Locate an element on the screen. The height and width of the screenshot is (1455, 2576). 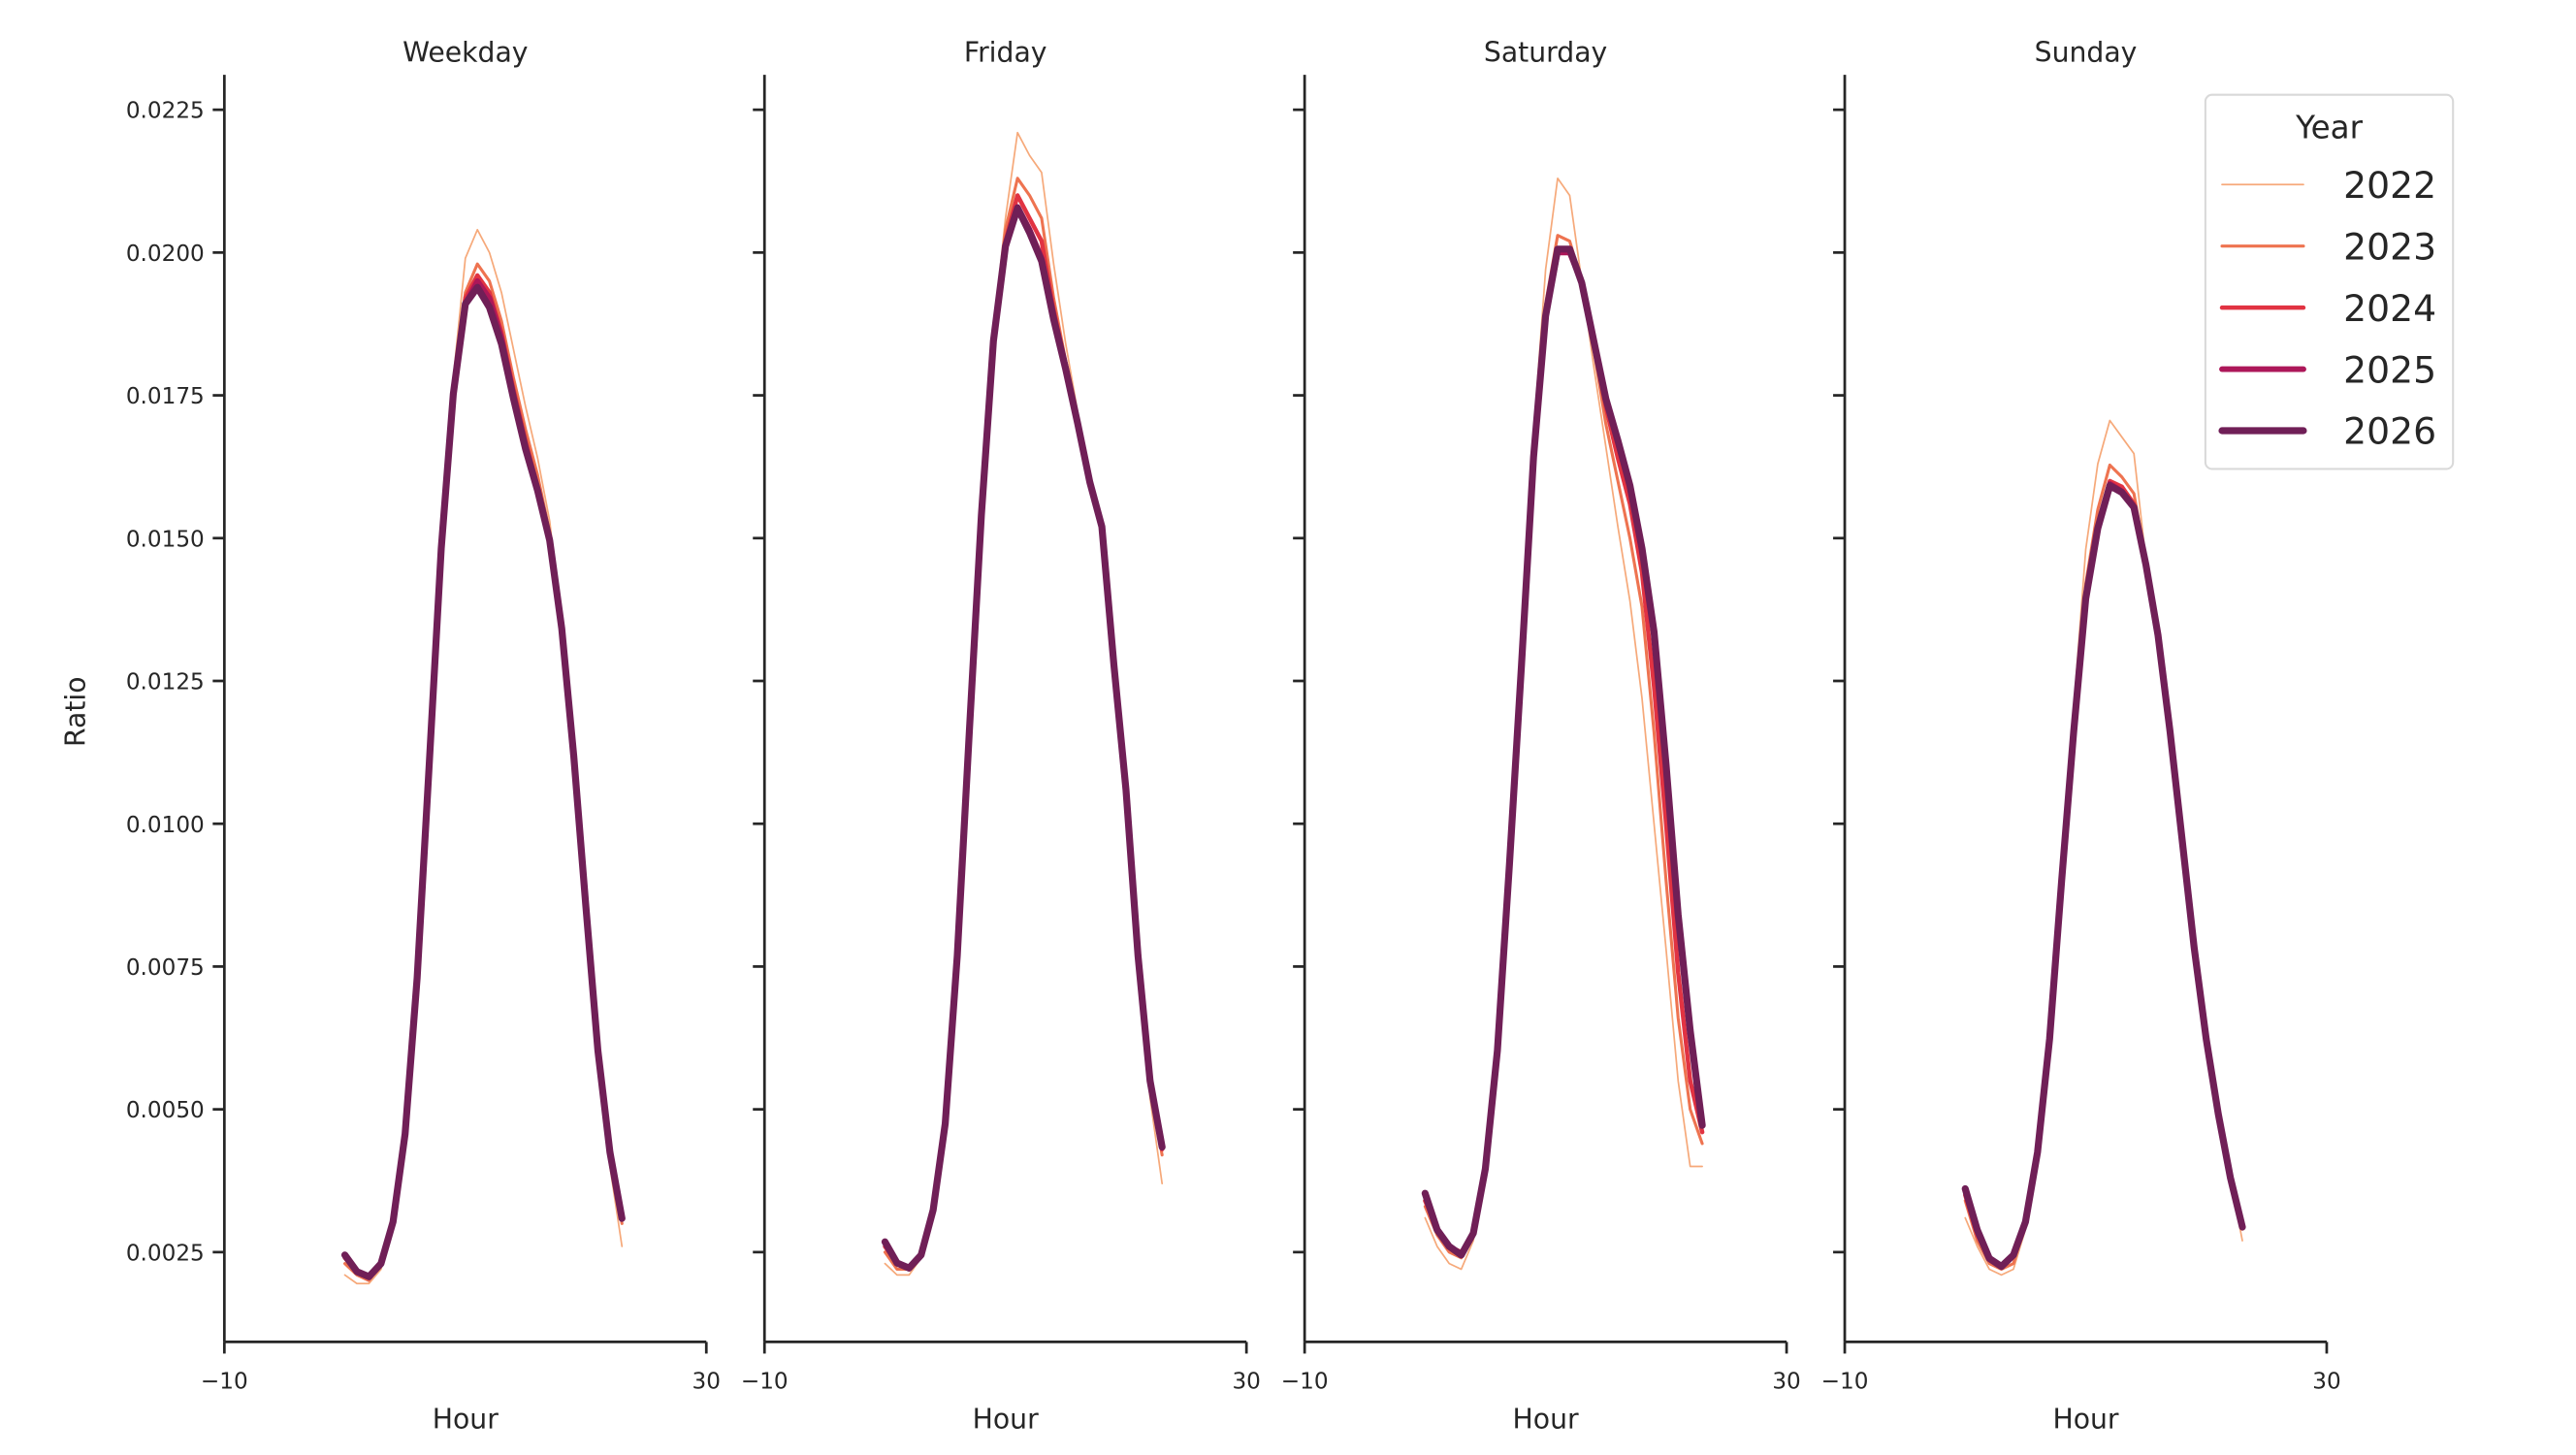
panel-title: Weekday is located at coordinates (465, 52).